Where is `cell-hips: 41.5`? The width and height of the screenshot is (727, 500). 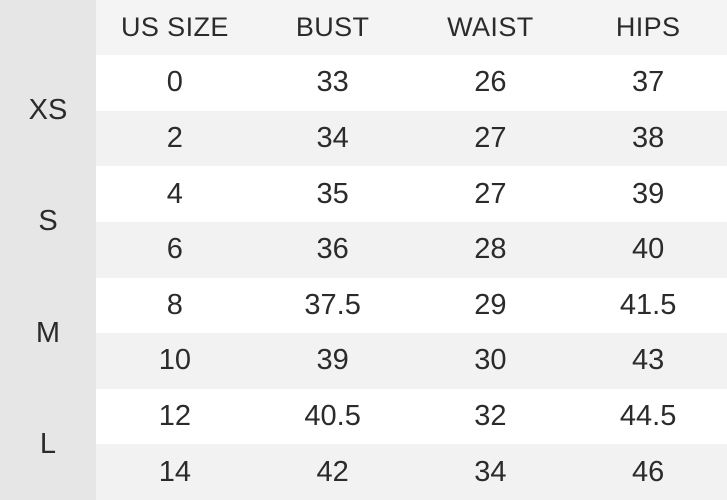 cell-hips: 41.5 is located at coordinates (648, 305).